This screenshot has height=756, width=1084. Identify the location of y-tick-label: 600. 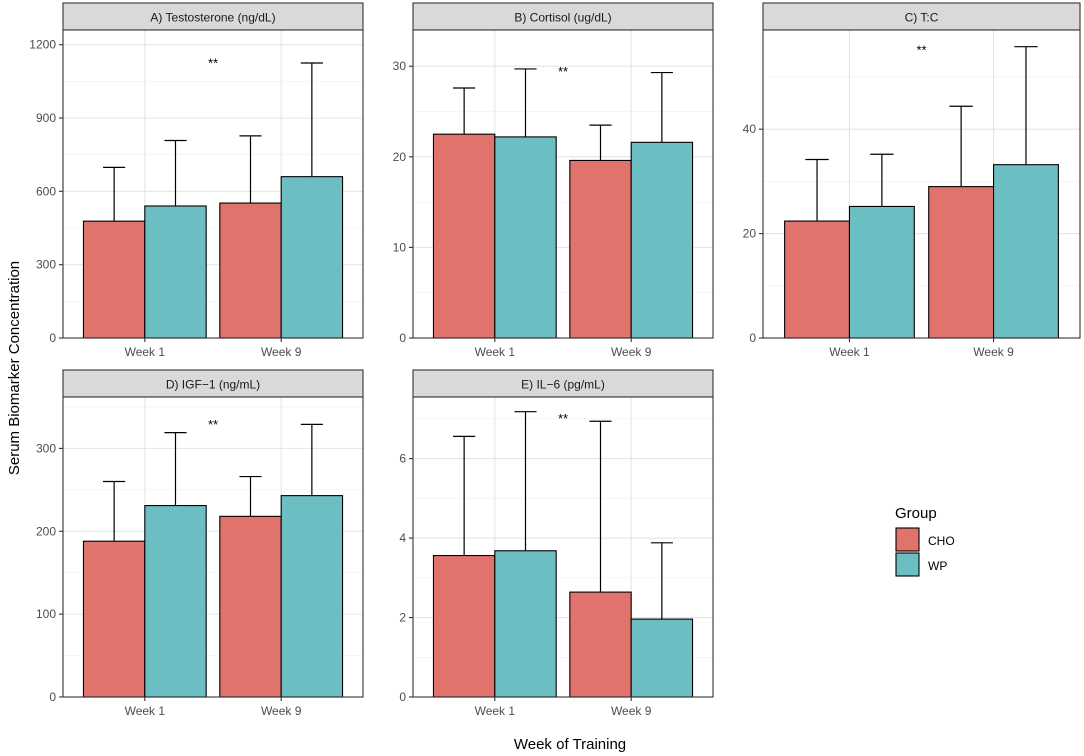
(46, 191).